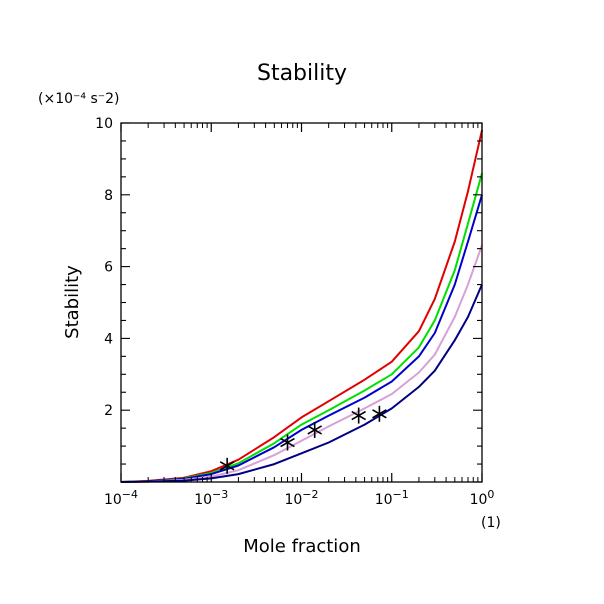 Image resolution: width=604 pixels, height=604 pixels. Describe the element at coordinates (491, 523) in the screenshot. I see `x-unit-label: (1)` at that location.